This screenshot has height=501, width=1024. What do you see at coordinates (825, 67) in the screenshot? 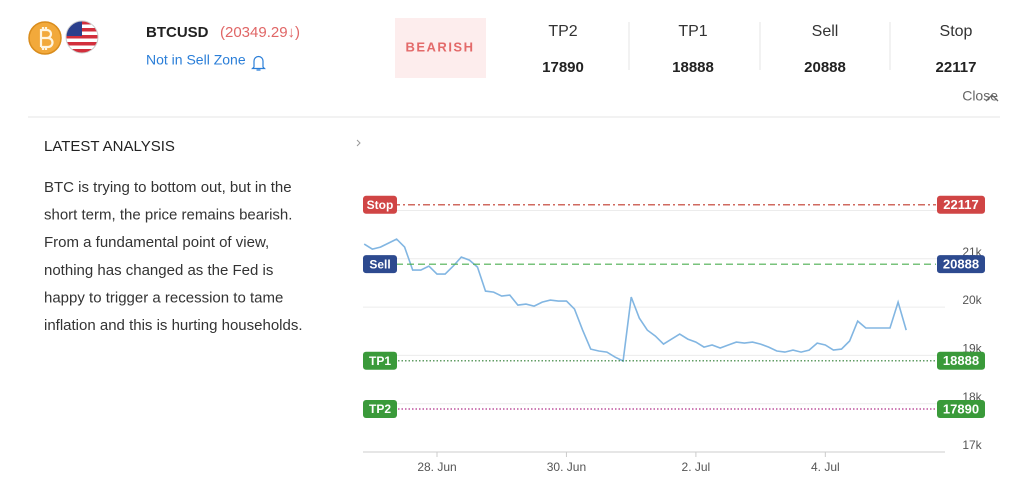
I see `level-value: 20888` at bounding box center [825, 67].